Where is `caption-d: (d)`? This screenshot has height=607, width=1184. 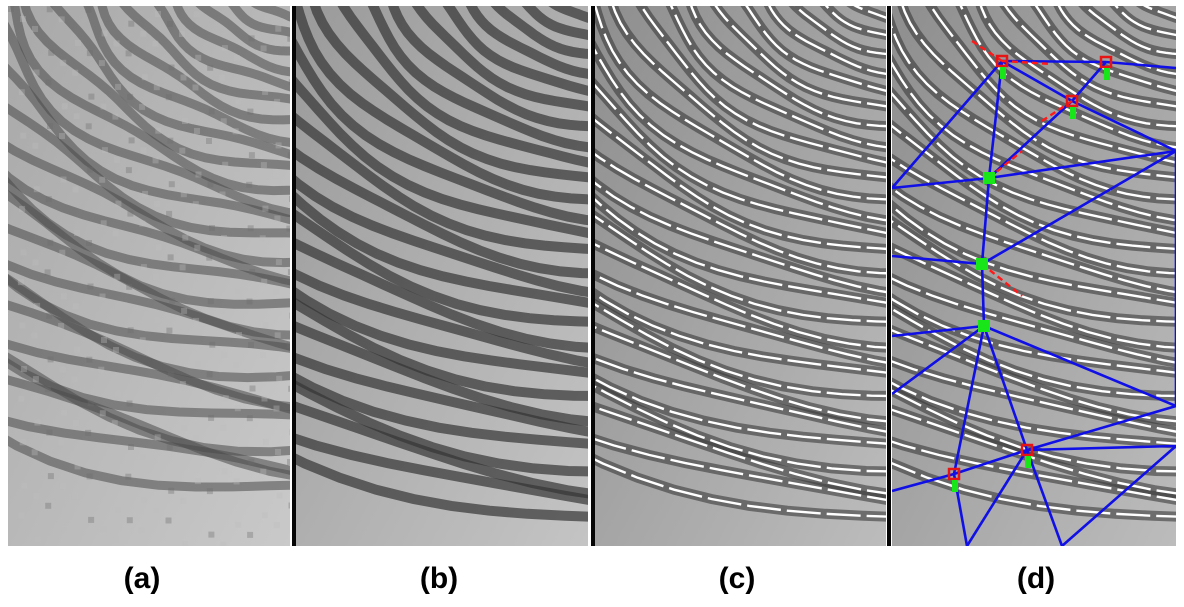
caption-d: (d) is located at coordinates (1036, 578).